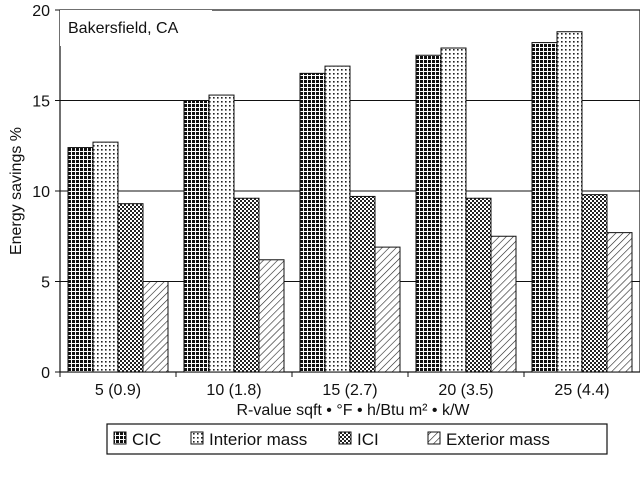 This screenshot has width=640, height=479. Describe the element at coordinates (41, 11) in the screenshot. I see `y-tick-label: 20` at that location.